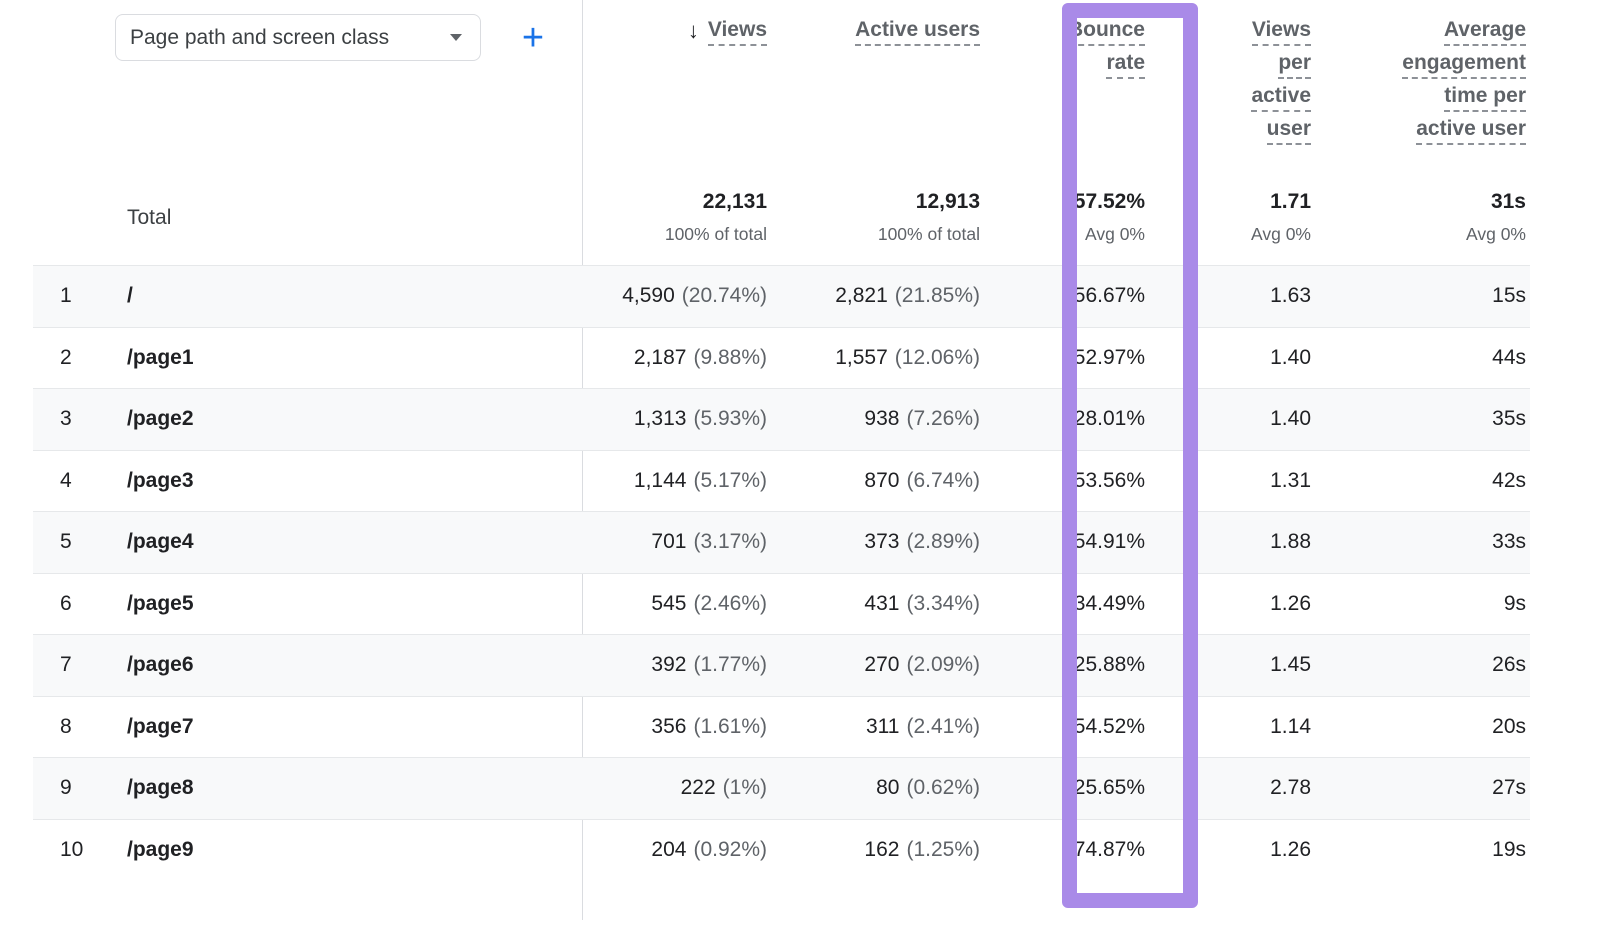  Describe the element at coordinates (160, 603) in the screenshot. I see `page-path: /page5` at that location.